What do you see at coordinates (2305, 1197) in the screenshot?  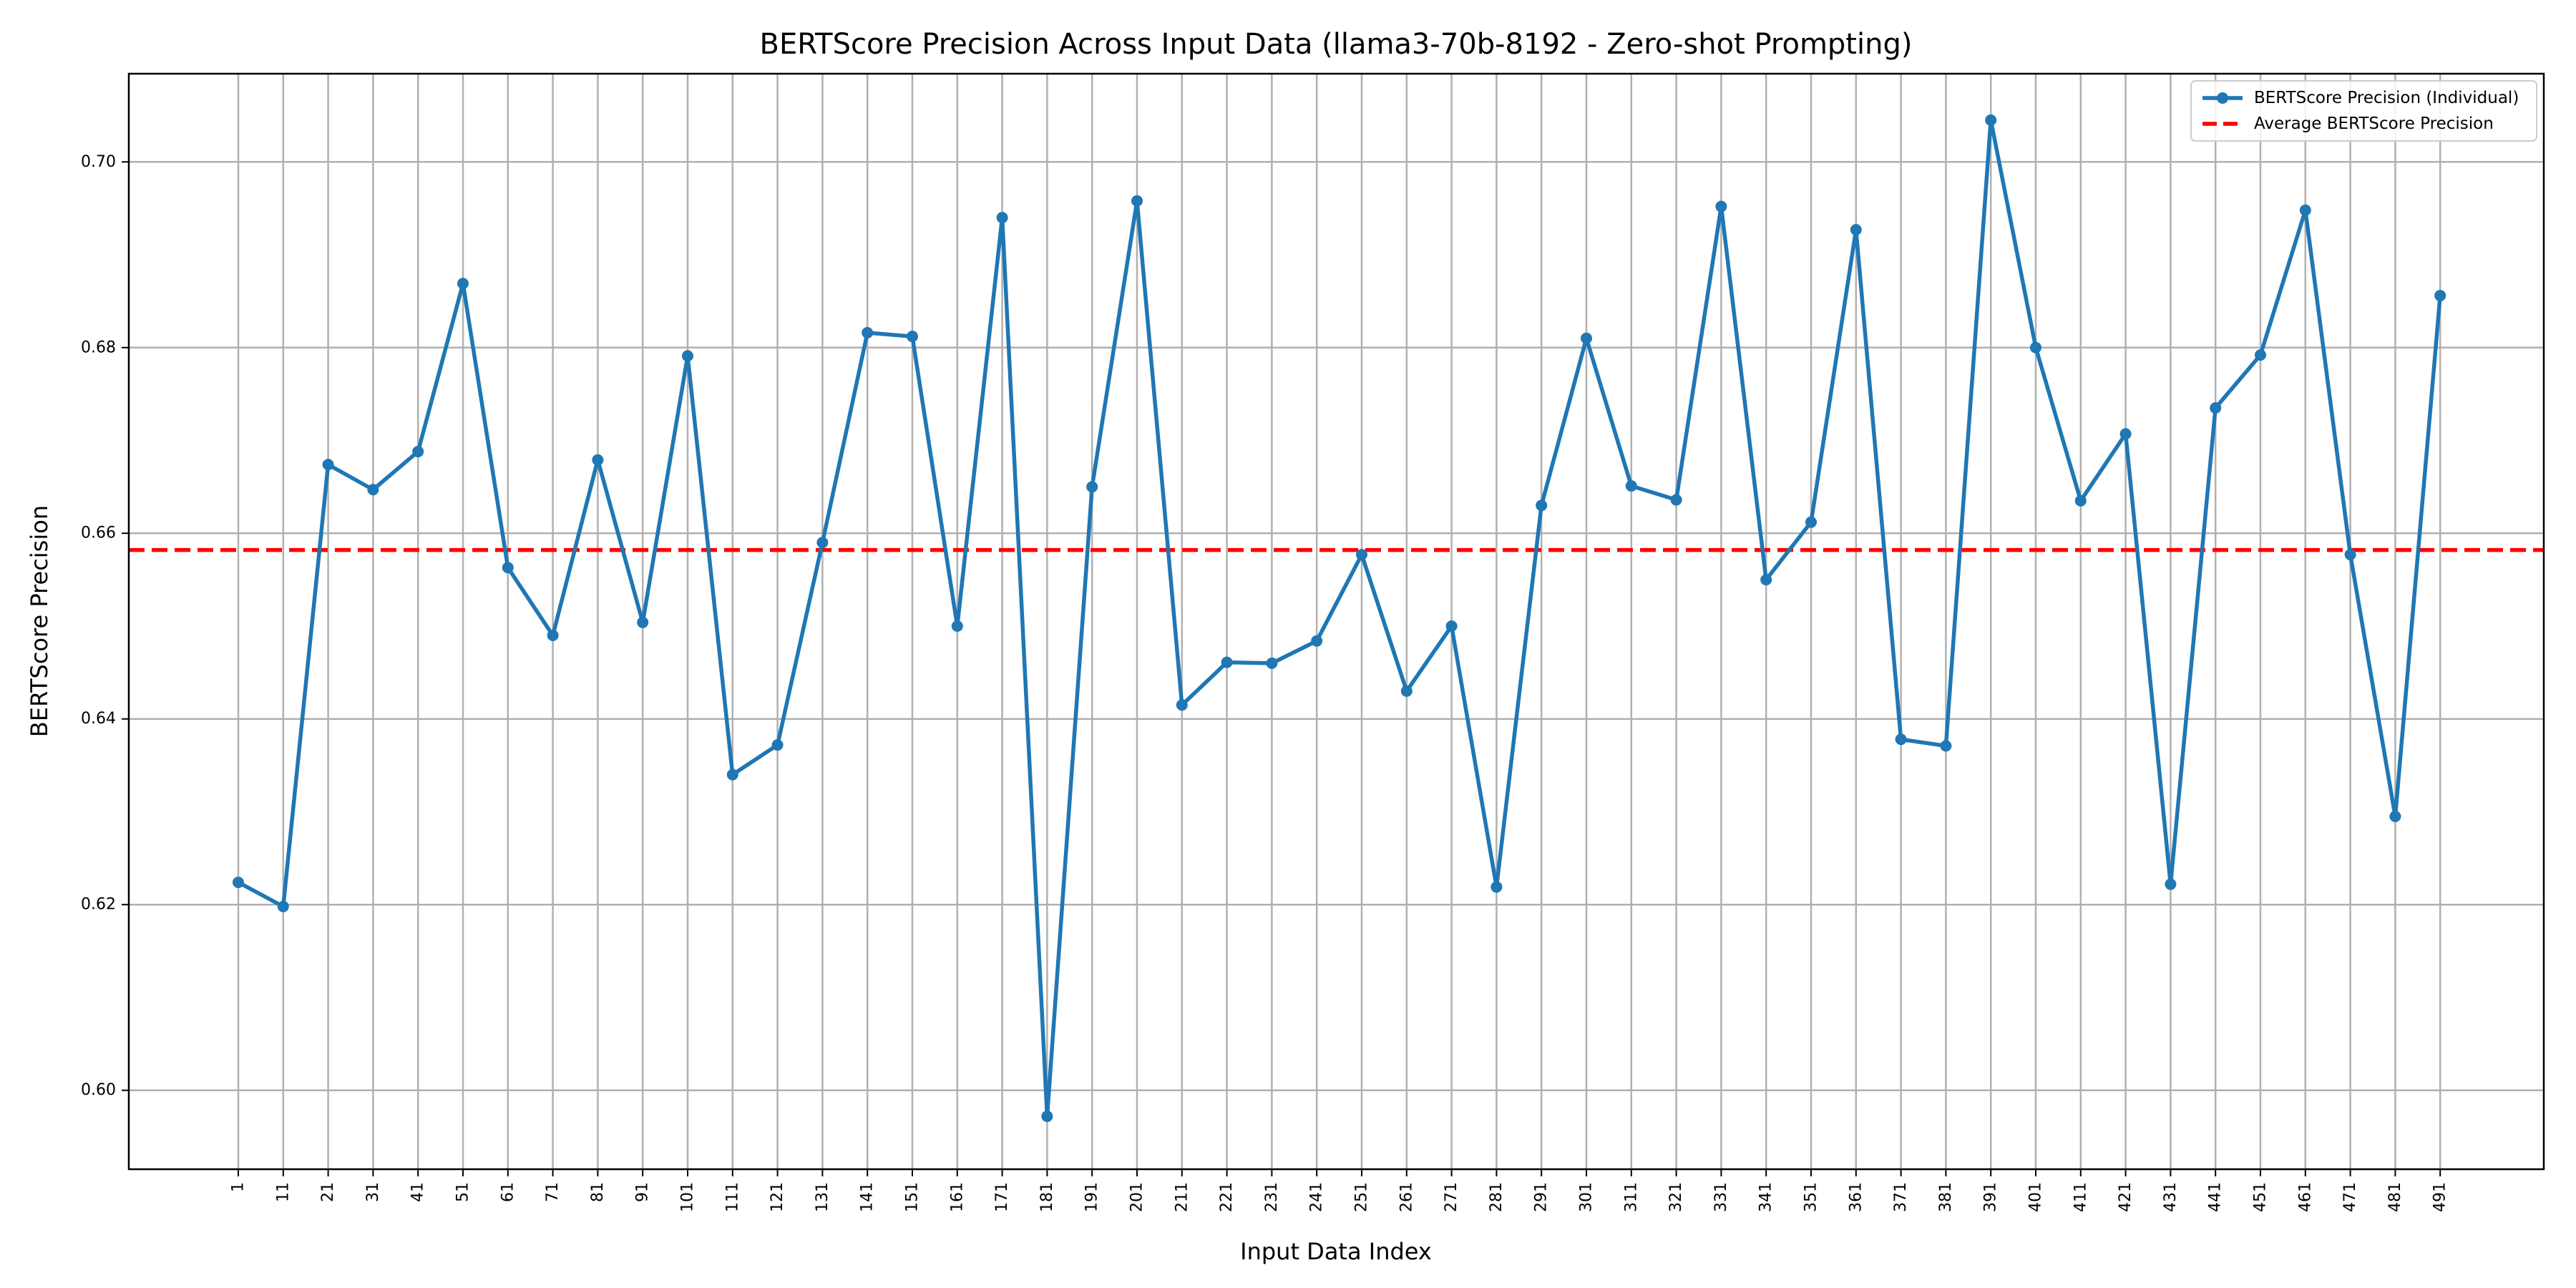 I see `x-tick-label: 461` at bounding box center [2305, 1197].